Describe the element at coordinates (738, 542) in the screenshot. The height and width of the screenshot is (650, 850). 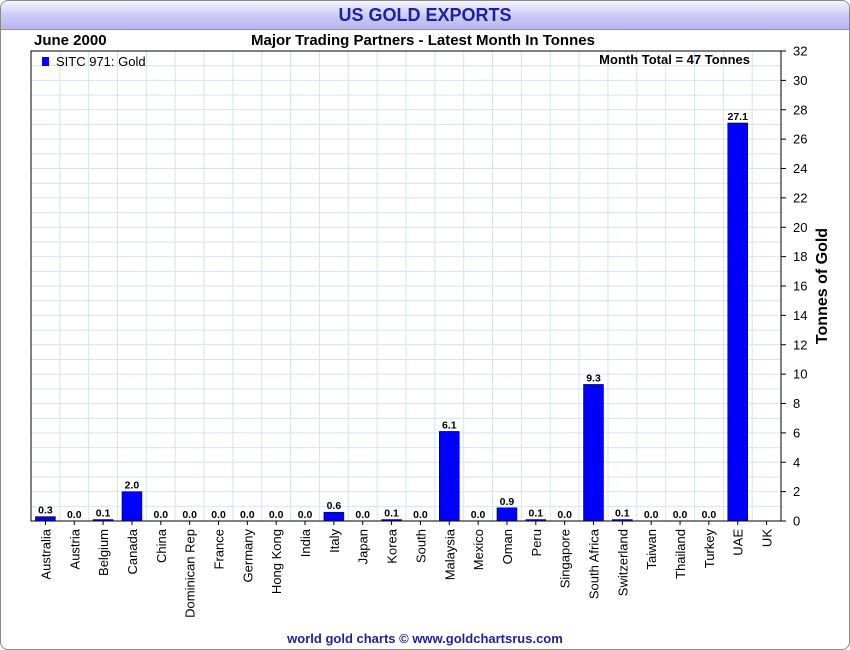
I see `x-tick-label: UAE` at that location.